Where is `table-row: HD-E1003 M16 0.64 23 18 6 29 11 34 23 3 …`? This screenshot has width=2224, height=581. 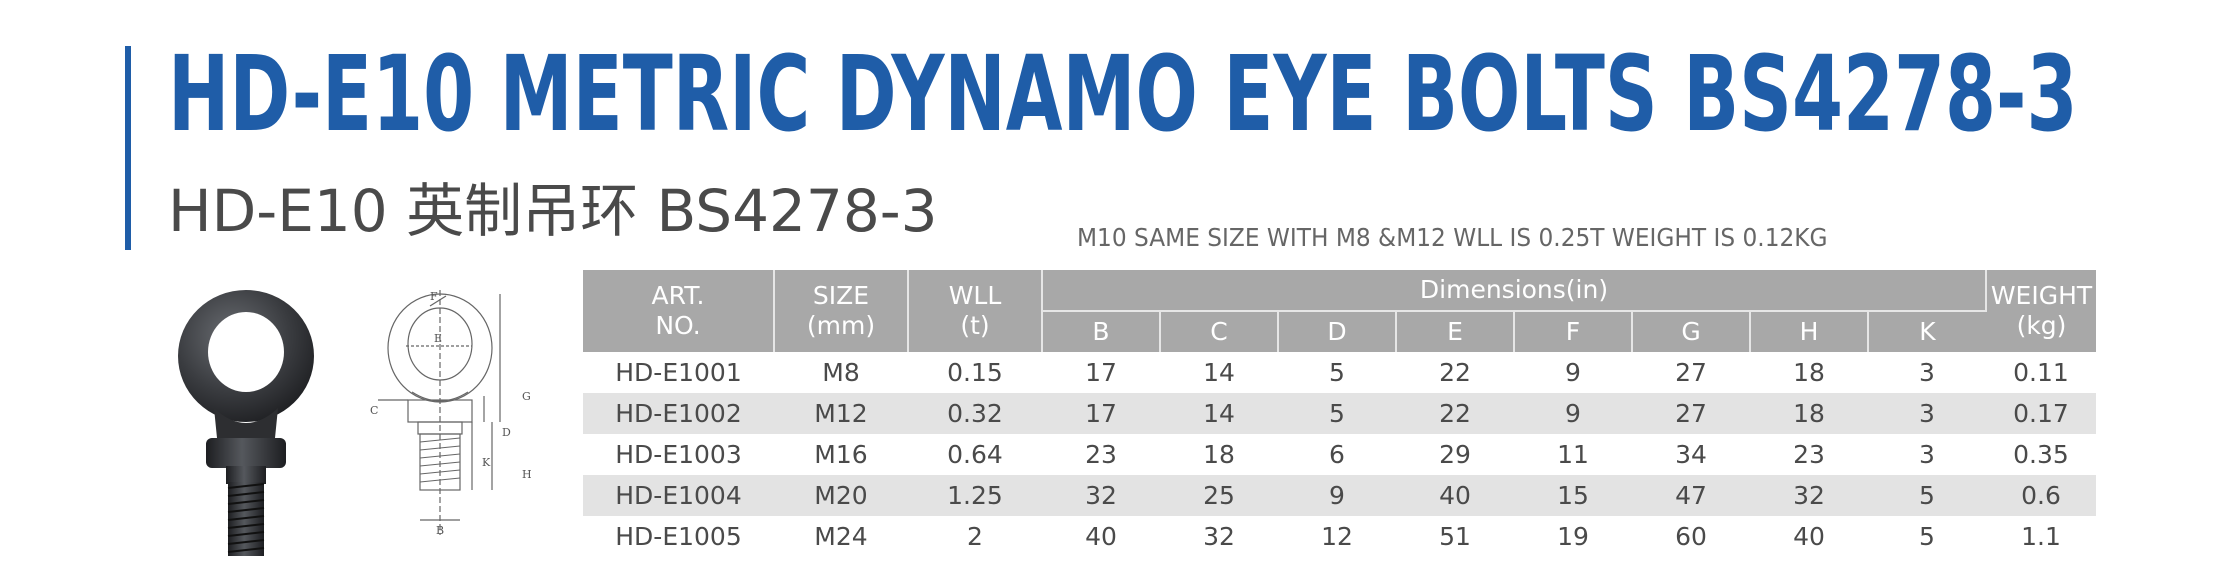
table-row: HD-E1003 M16 0.64 23 18 6 29 11 34 23 3 … is located at coordinates (1339, 454).